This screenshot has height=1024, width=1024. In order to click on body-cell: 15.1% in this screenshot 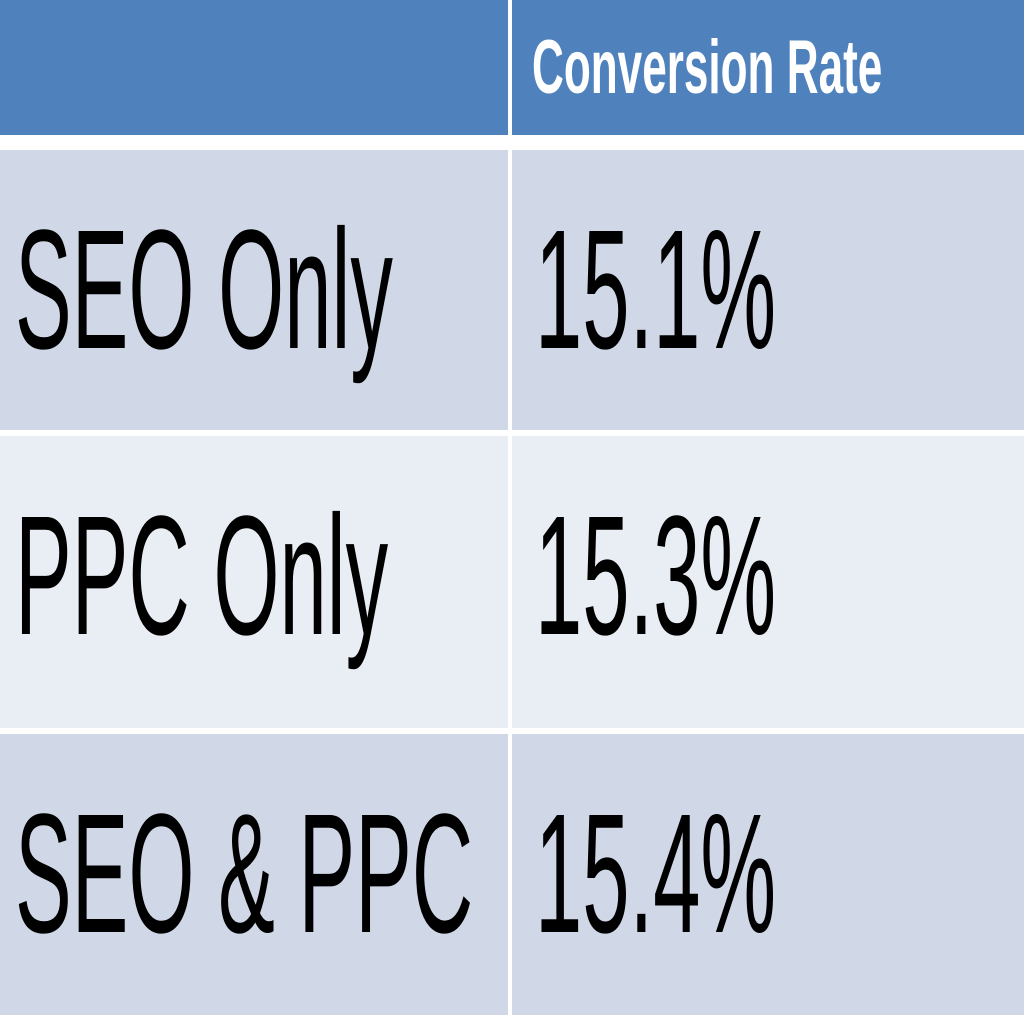, I will do `click(768, 290)`.